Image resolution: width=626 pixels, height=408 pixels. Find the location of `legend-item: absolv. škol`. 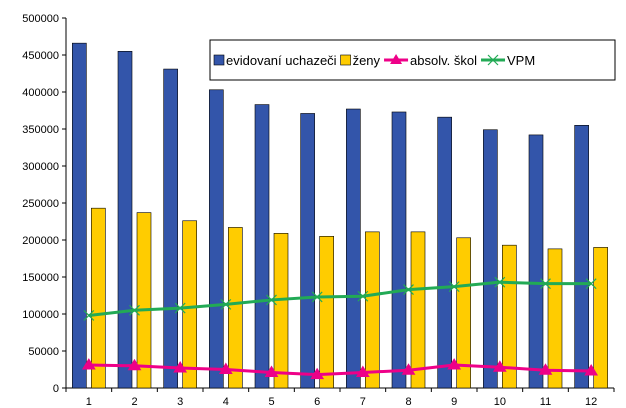

legend-item: absolv. škol is located at coordinates (430, 60).